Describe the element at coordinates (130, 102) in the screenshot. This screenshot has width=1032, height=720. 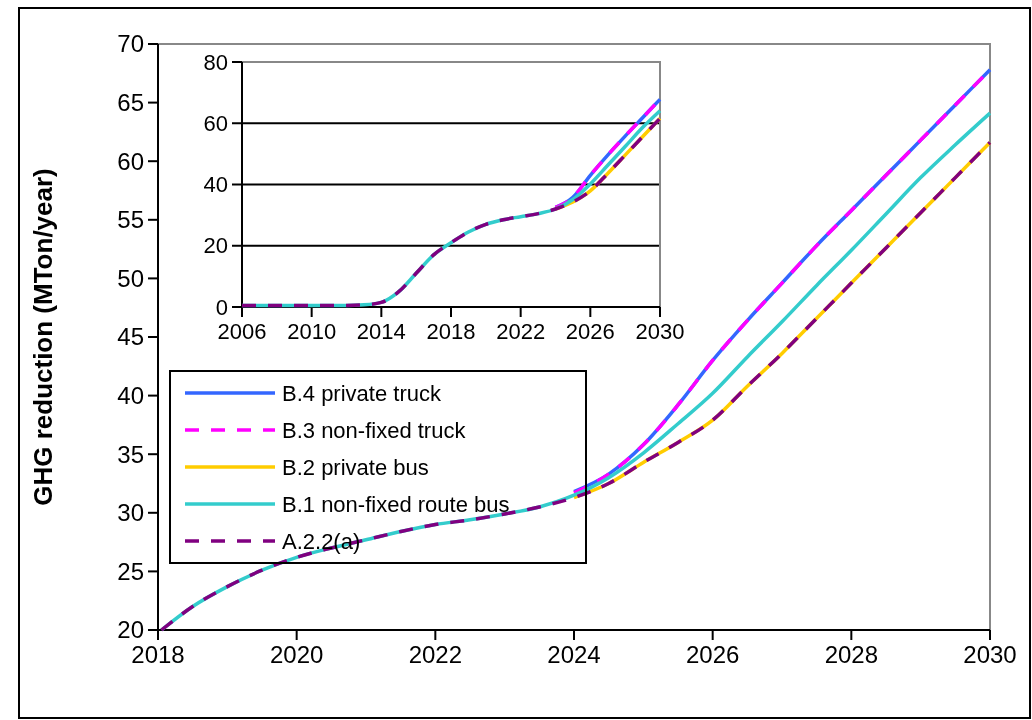
I see `y-tick-label: 65` at that location.